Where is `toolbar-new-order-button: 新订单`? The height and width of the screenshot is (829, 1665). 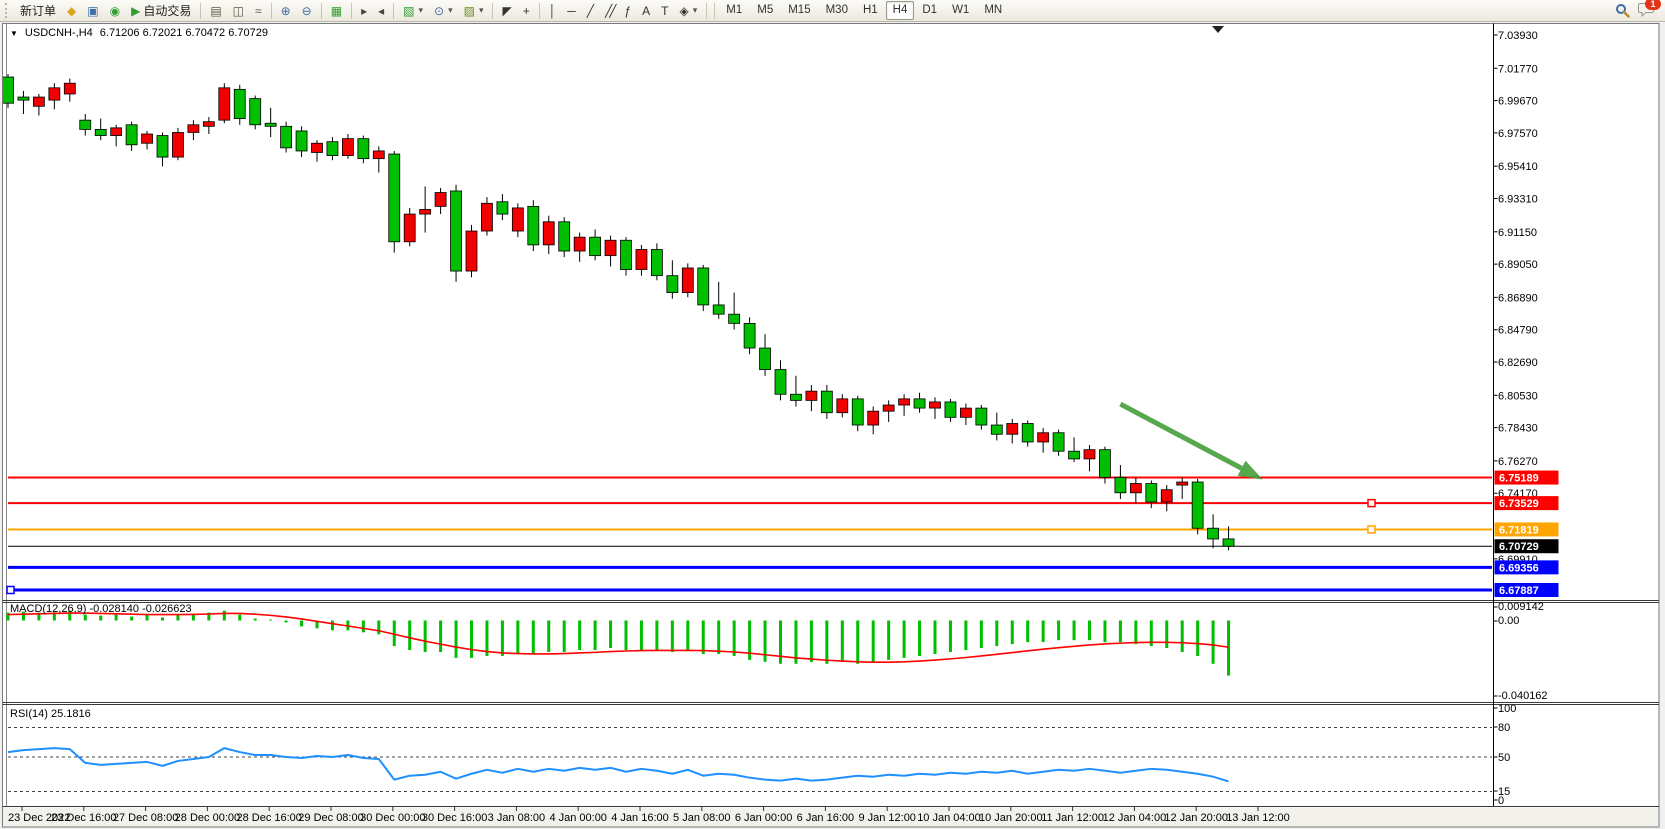
toolbar-new-order-button: 新订单 is located at coordinates (38, 10).